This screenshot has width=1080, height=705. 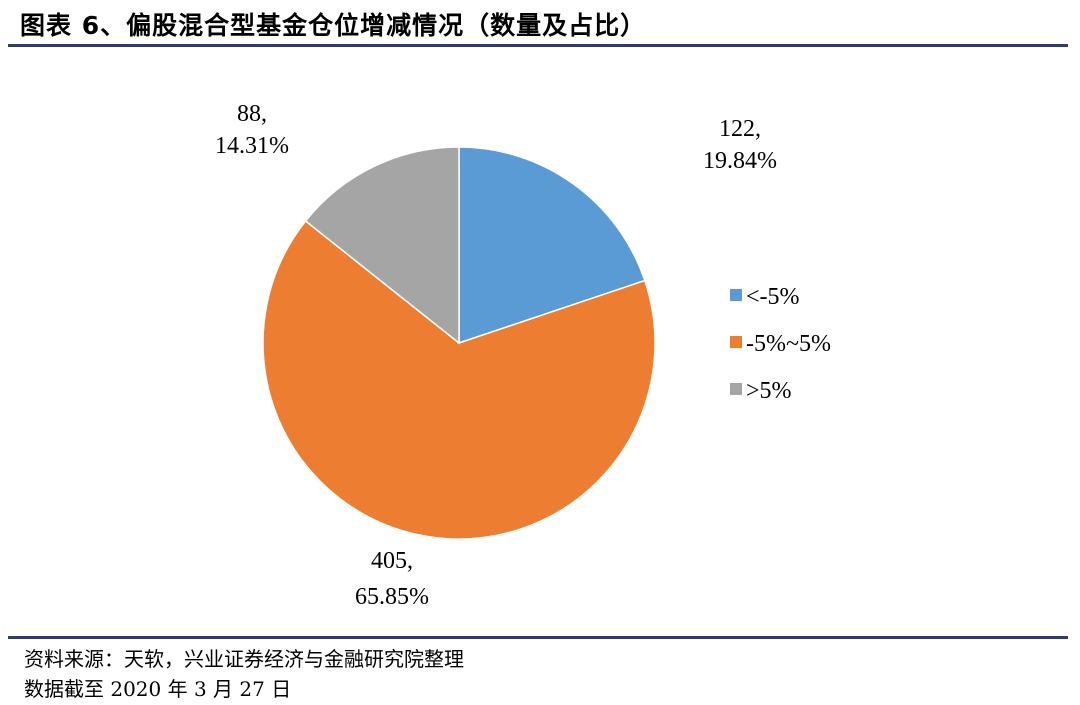 What do you see at coordinates (773, 297) in the screenshot?
I see `legend-label-1: <-5%` at bounding box center [773, 297].